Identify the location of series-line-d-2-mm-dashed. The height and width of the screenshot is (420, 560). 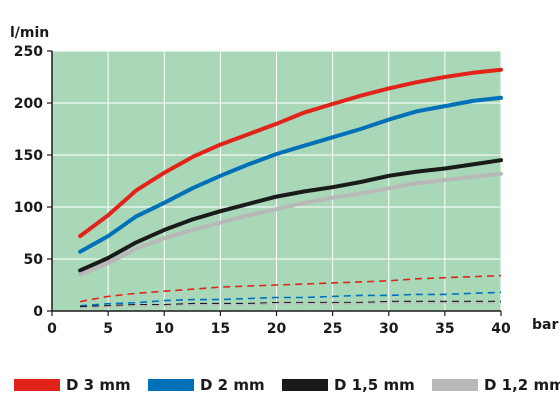
(291, 299).